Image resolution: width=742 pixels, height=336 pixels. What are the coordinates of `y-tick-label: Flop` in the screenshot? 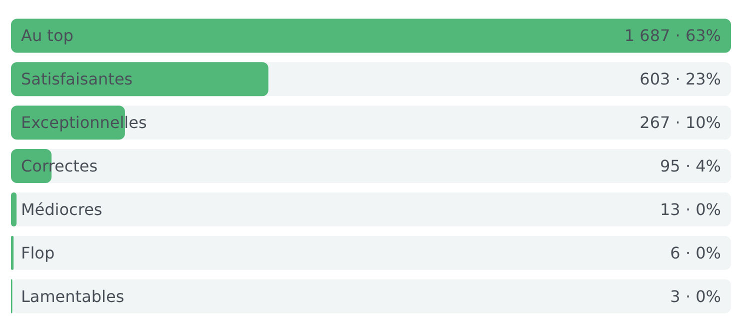 It's located at (38, 252).